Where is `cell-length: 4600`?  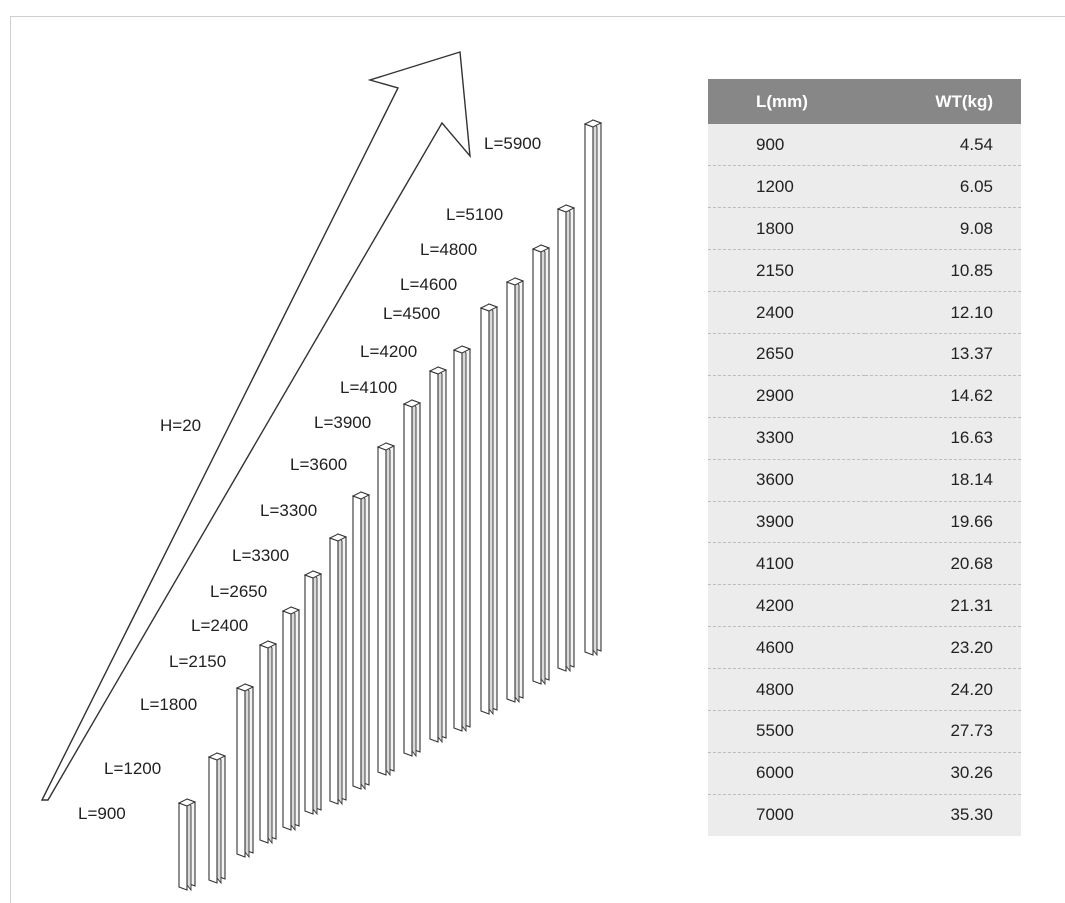
cell-length: 4600 is located at coordinates (786, 648).